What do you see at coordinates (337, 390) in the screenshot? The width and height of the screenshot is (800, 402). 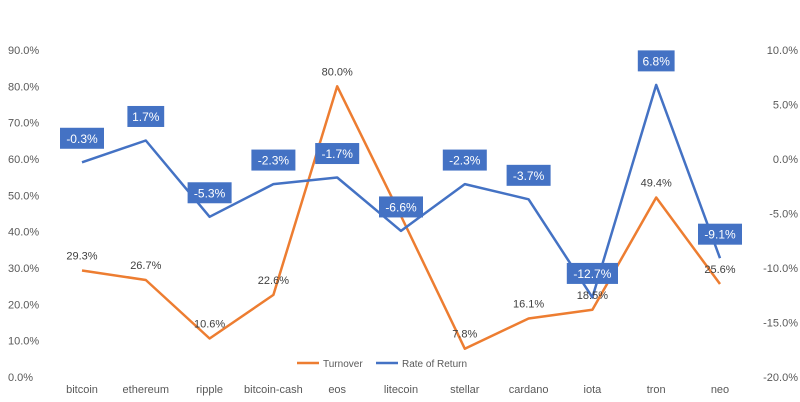 I see `x-tick-label: eos` at bounding box center [337, 390].